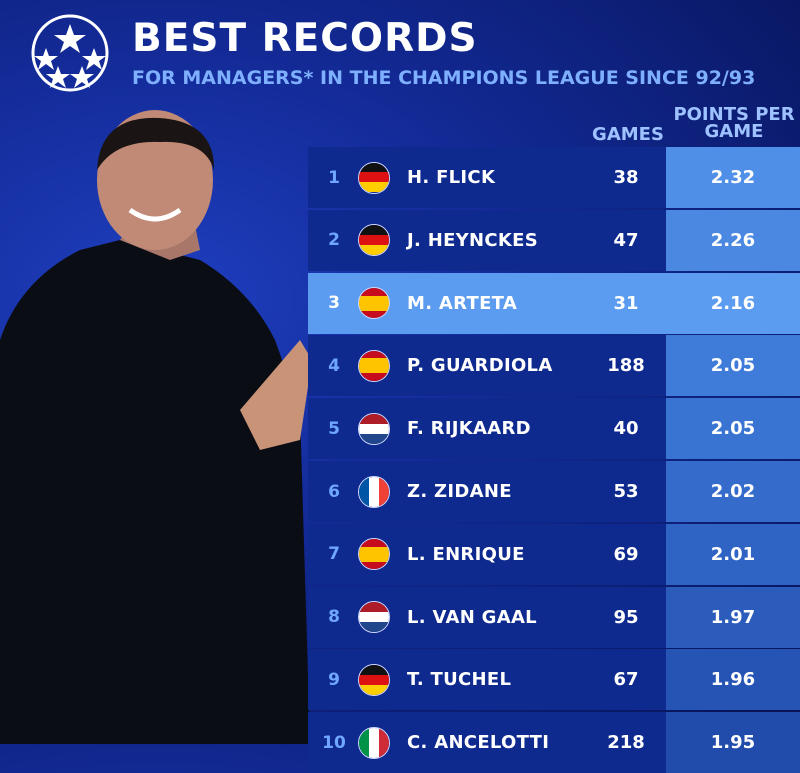 The image size is (800, 773). What do you see at coordinates (626, 680) in the screenshot?
I see `games-value: 67` at bounding box center [626, 680].